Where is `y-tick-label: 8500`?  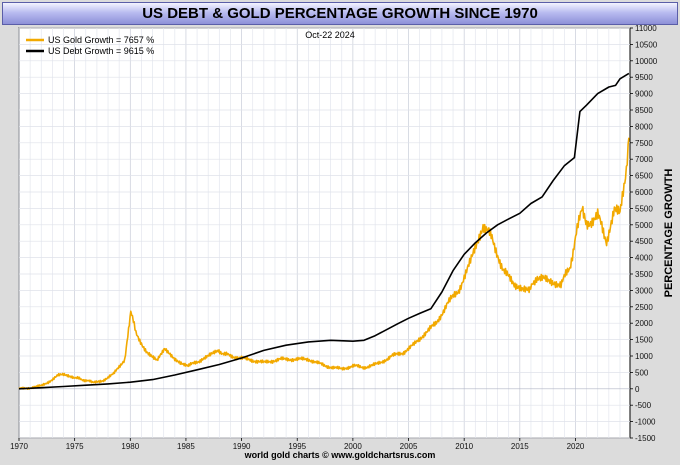 y-tick-label: 8500 is located at coordinates (644, 110).